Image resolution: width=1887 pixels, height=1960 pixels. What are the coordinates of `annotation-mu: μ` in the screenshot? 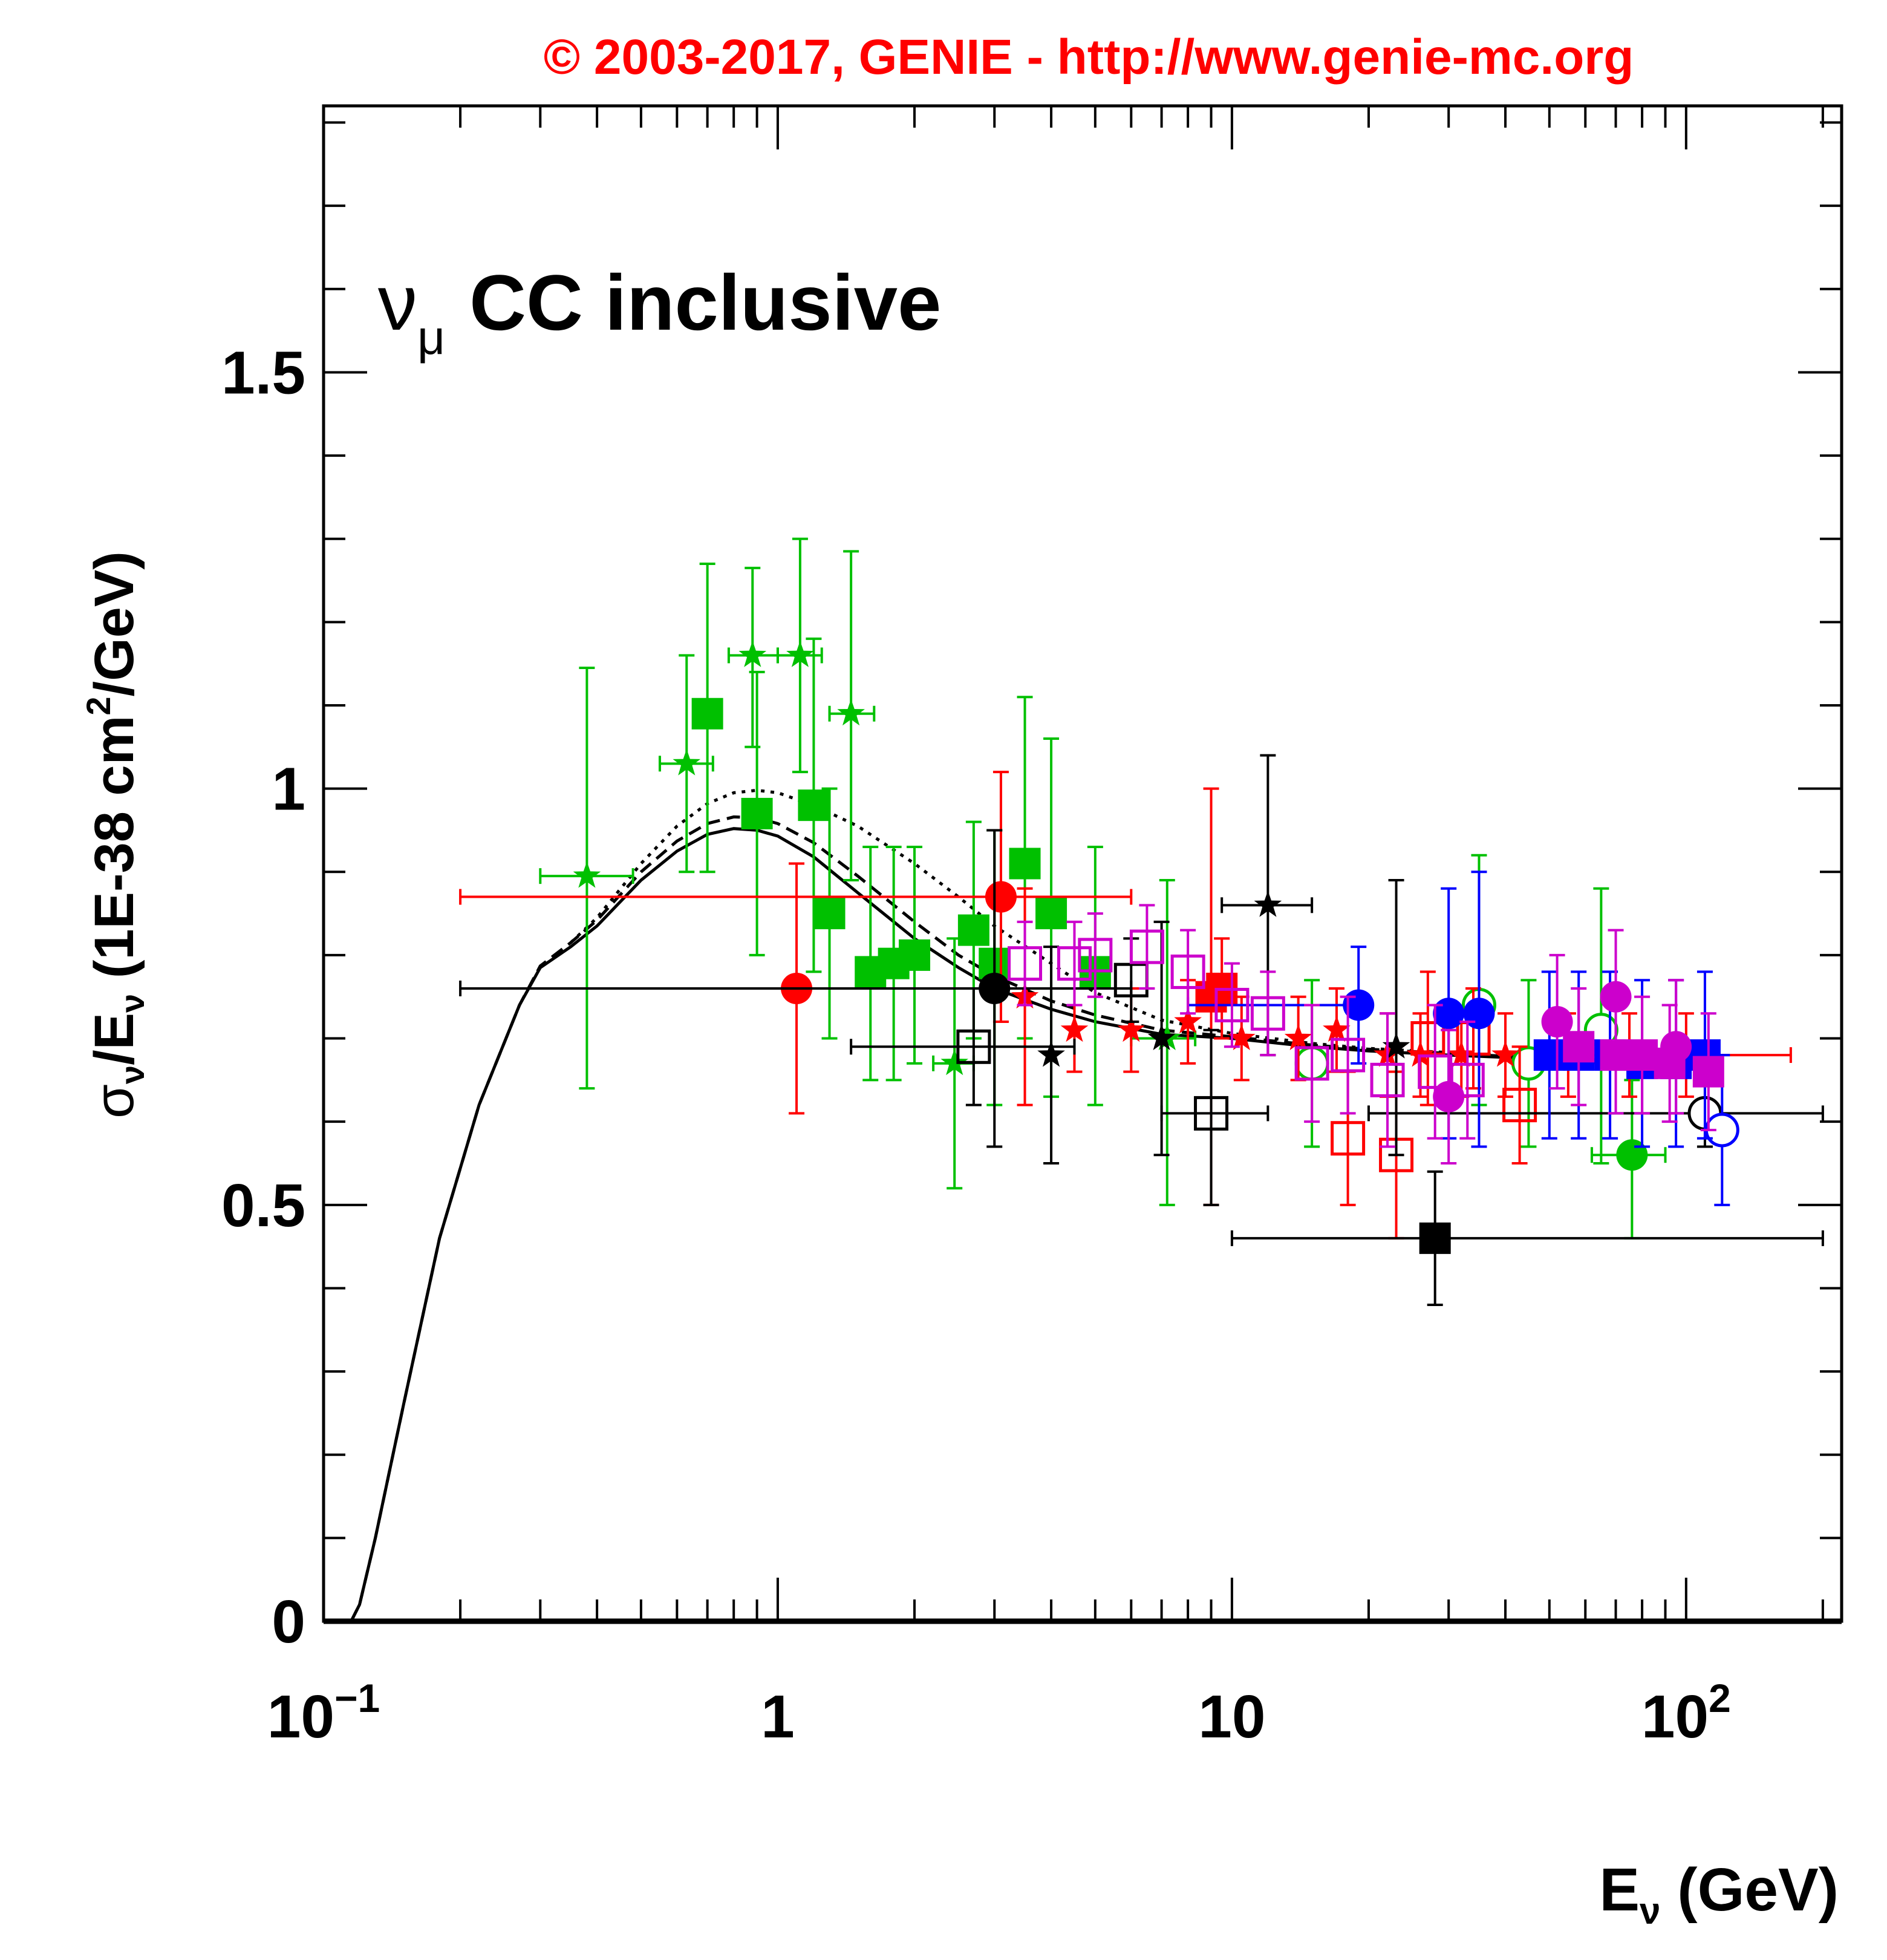 It's located at (431, 337).